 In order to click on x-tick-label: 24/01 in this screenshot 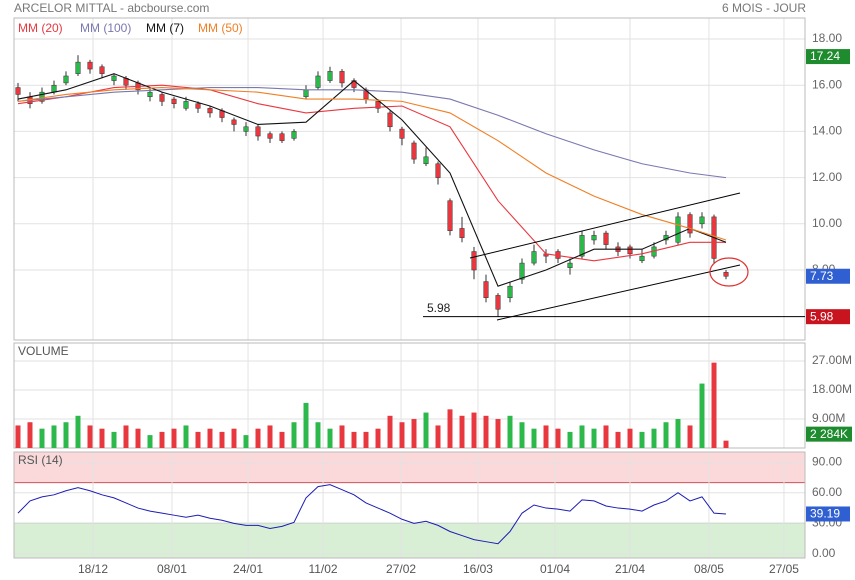, I will do `click(248, 569)`.